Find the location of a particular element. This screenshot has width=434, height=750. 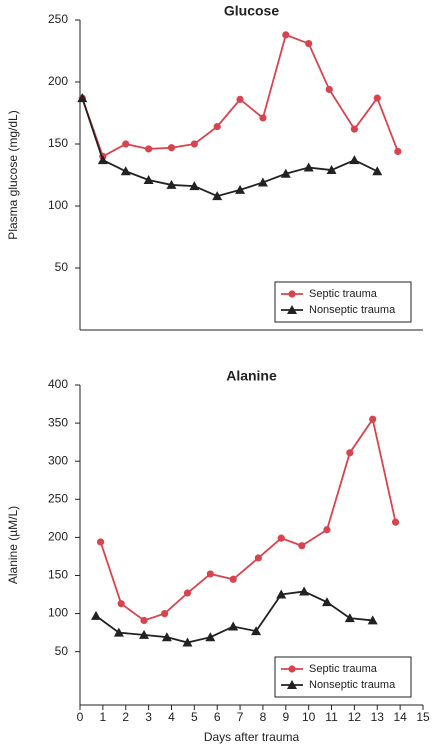

x-tick-label: 13 is located at coordinates (378, 717).